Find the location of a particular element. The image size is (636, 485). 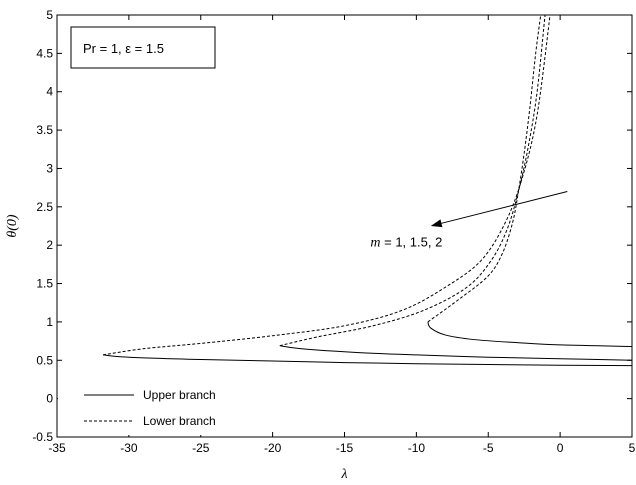

y-tick-label: 1.5 is located at coordinates (44, 284).